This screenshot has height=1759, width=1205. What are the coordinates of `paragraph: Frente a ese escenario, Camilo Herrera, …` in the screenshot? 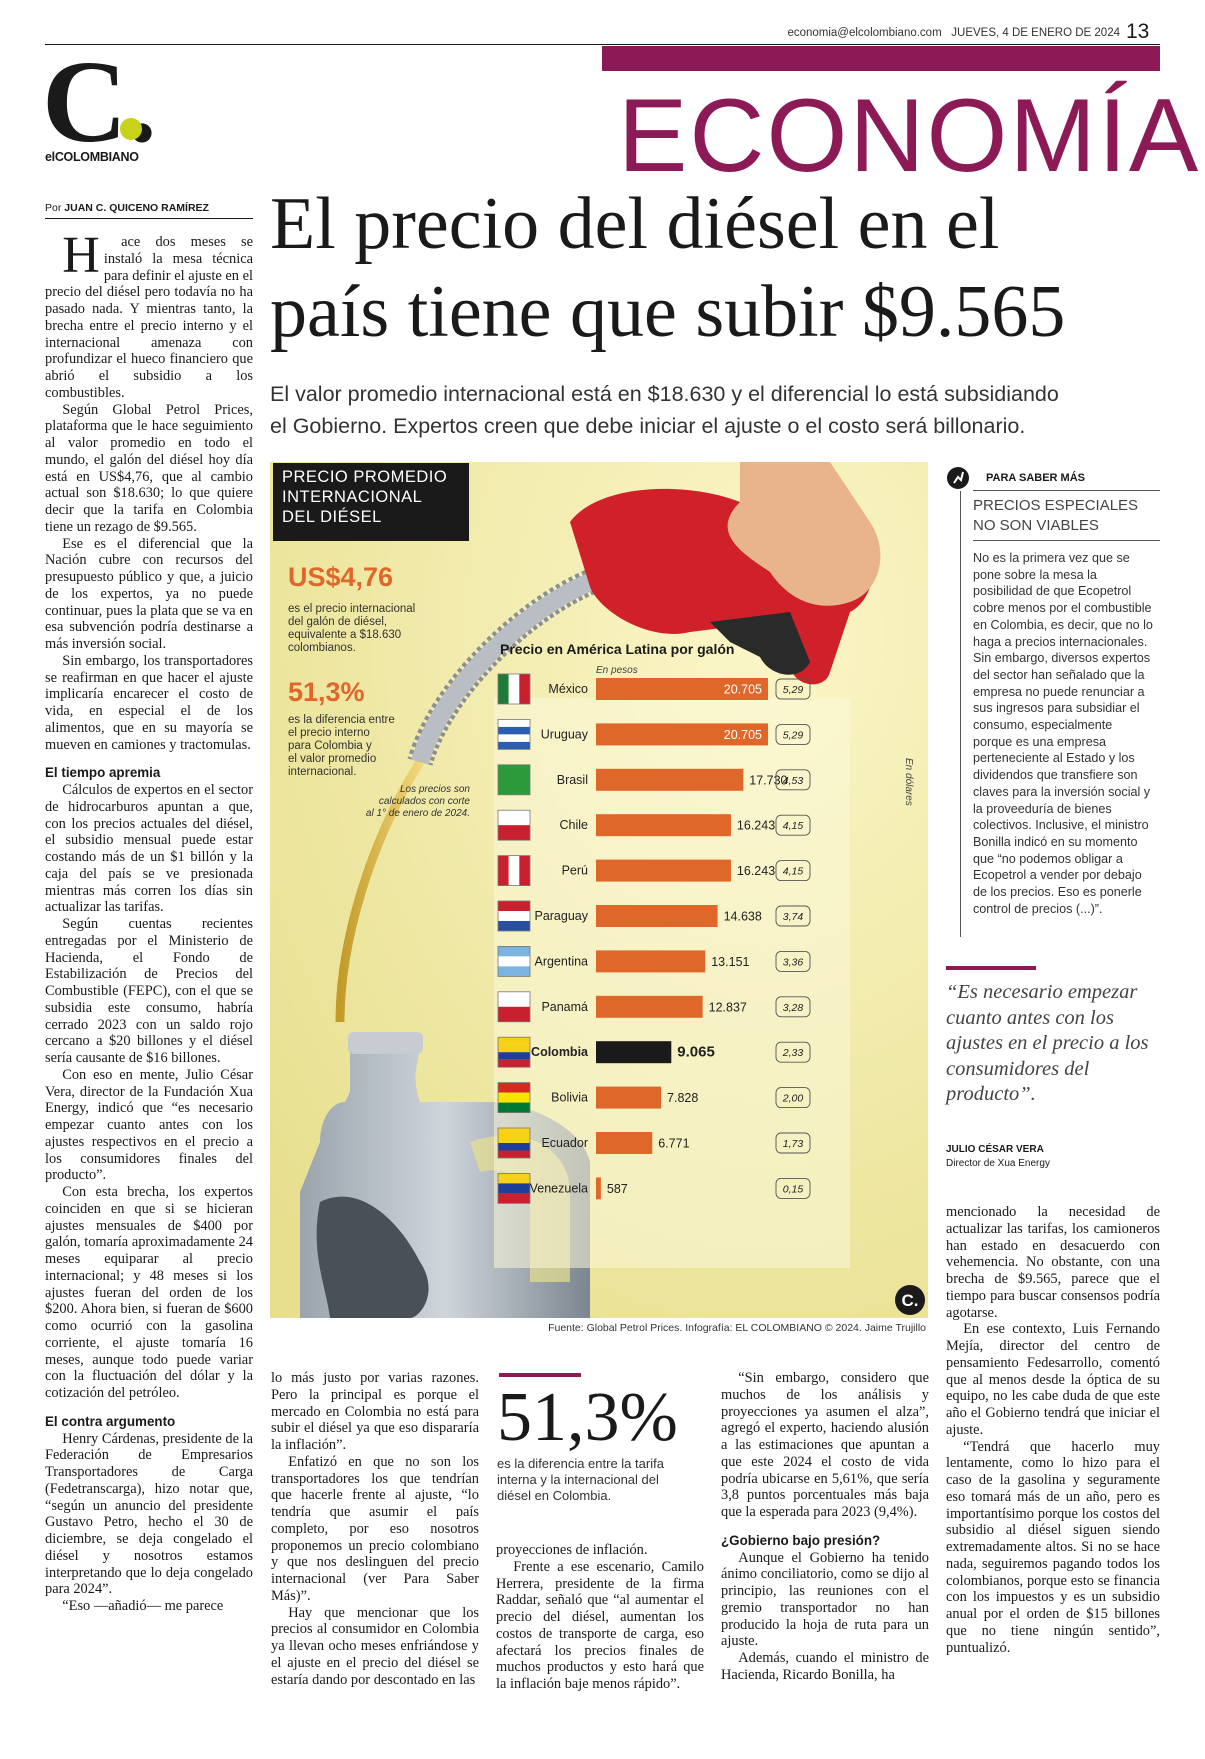 It's located at (600, 1625).